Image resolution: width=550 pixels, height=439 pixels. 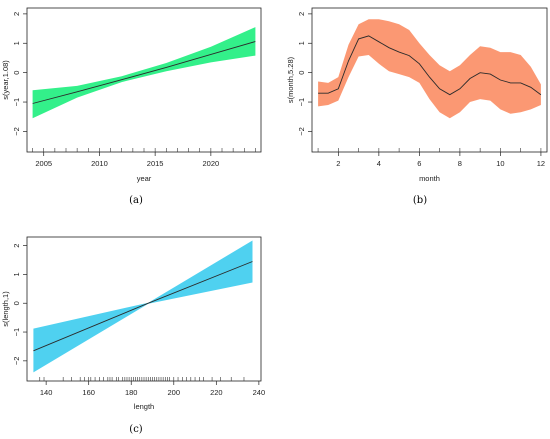 I want to click on x-tick-label: 140, so click(x=46, y=392).